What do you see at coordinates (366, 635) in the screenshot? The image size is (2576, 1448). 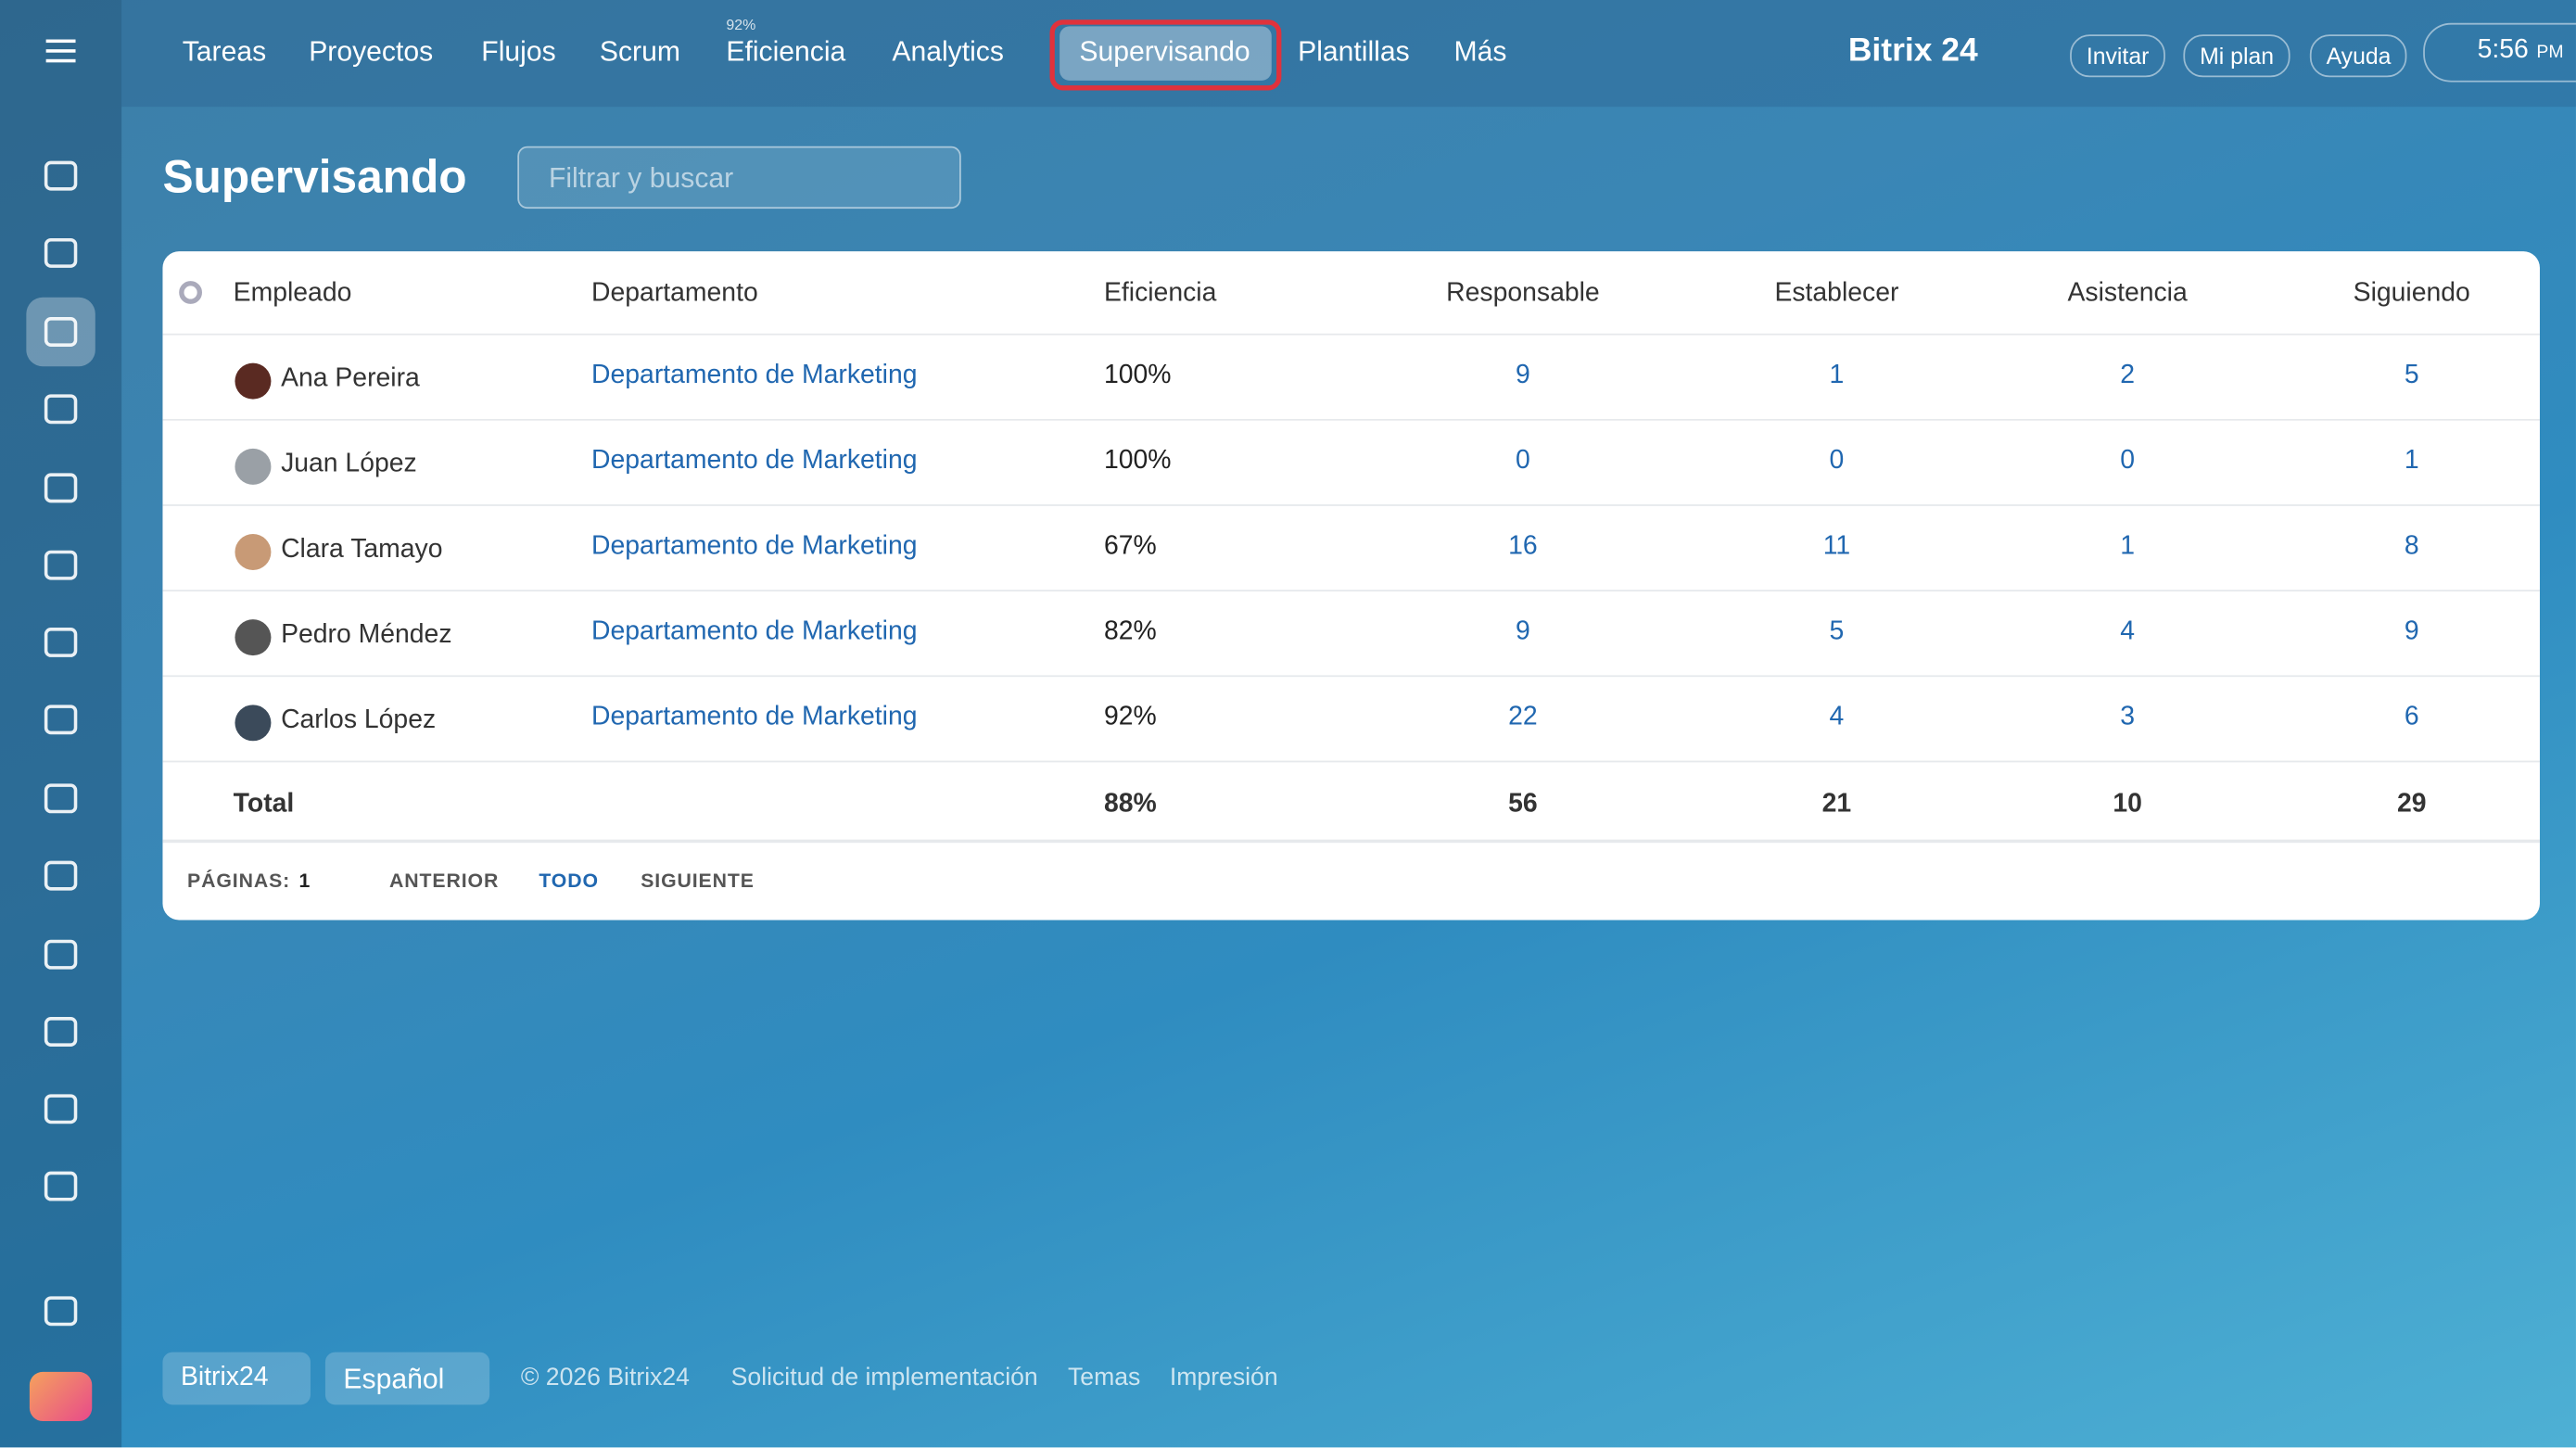 I see `employee-name: Pedro Méndez` at bounding box center [366, 635].